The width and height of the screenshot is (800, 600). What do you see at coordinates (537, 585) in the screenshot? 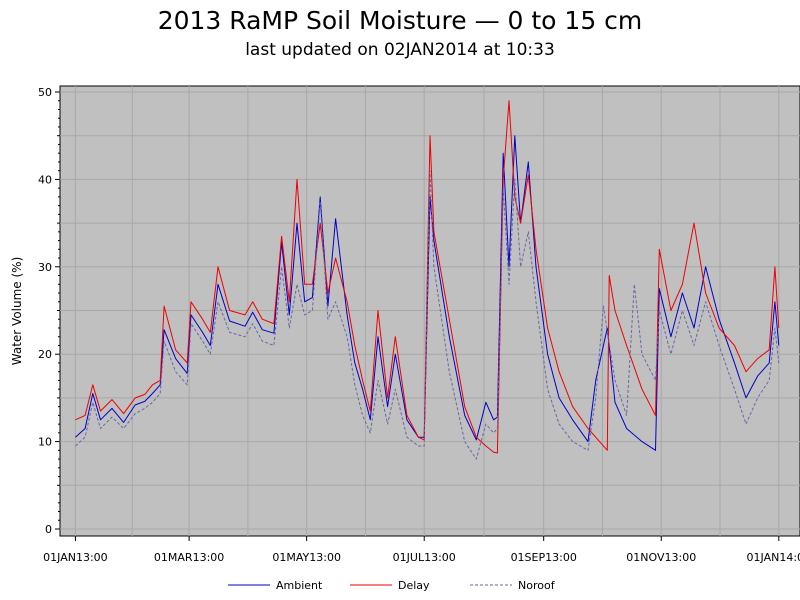
I see `legend-label-noroof: Noroof` at bounding box center [537, 585].